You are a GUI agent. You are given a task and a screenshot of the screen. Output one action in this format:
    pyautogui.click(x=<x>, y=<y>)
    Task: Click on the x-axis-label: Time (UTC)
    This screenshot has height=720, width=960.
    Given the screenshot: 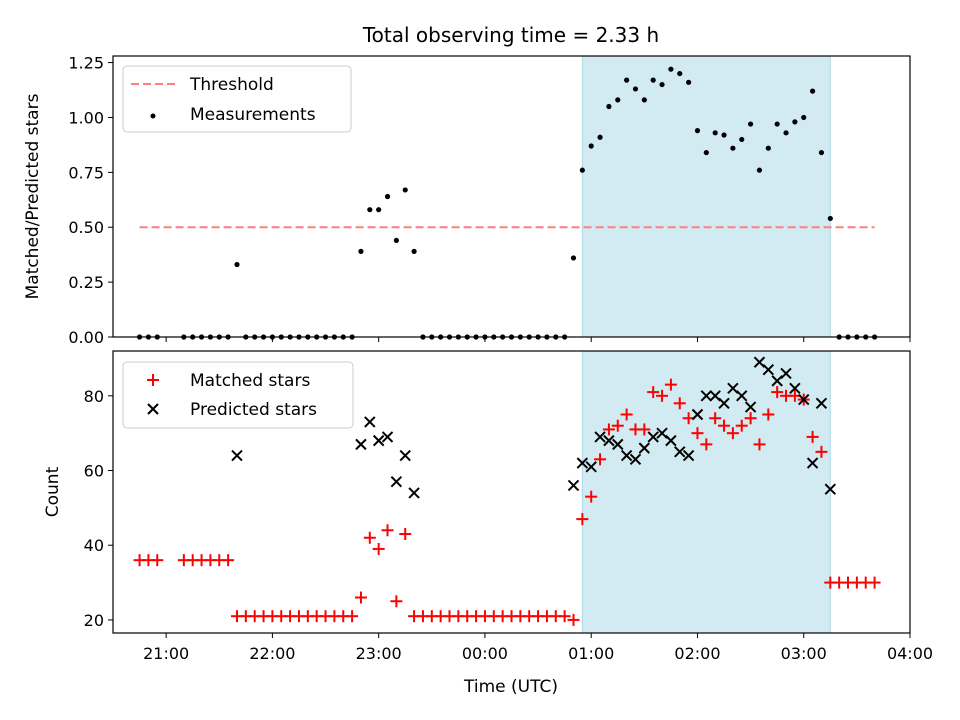 What is the action you would take?
    pyautogui.click(x=510, y=687)
    